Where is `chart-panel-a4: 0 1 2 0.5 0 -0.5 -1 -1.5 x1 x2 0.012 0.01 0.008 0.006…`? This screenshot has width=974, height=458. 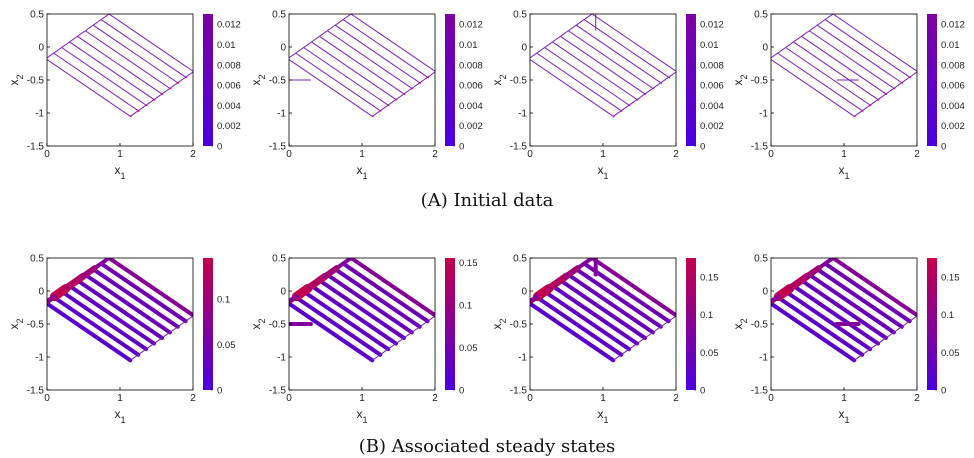
chart-panel-a4: 0 1 2 0.5 0 -0.5 -1 -1.5 x1 x2 0.012 0.01 0.008 0.006… is located at coordinates (848, 96).